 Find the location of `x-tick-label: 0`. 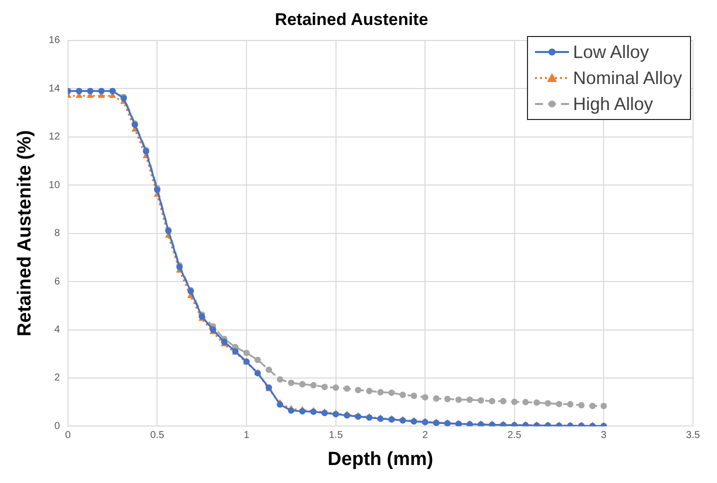

x-tick-label: 0 is located at coordinates (68, 435).